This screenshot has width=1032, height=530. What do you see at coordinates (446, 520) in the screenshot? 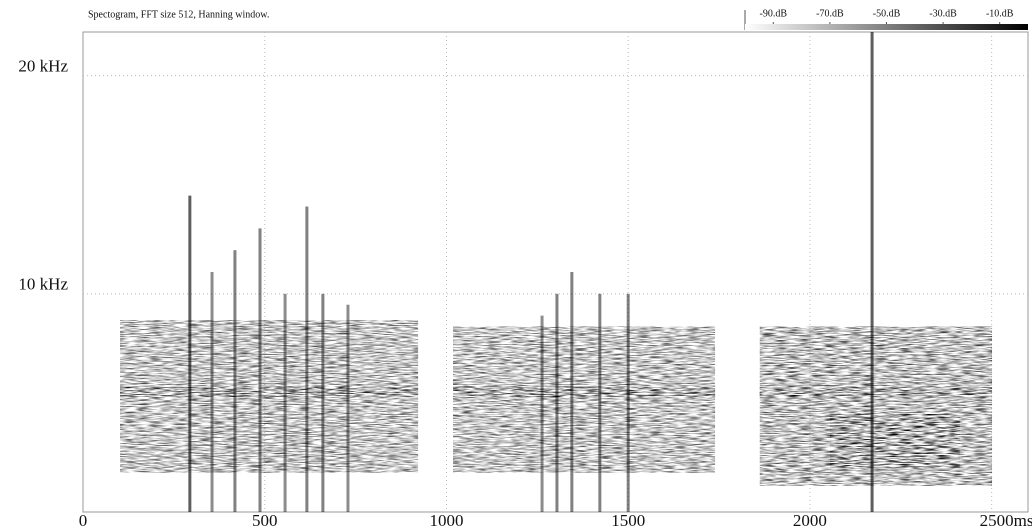
I see `x-tick-label: 1000` at bounding box center [446, 520].